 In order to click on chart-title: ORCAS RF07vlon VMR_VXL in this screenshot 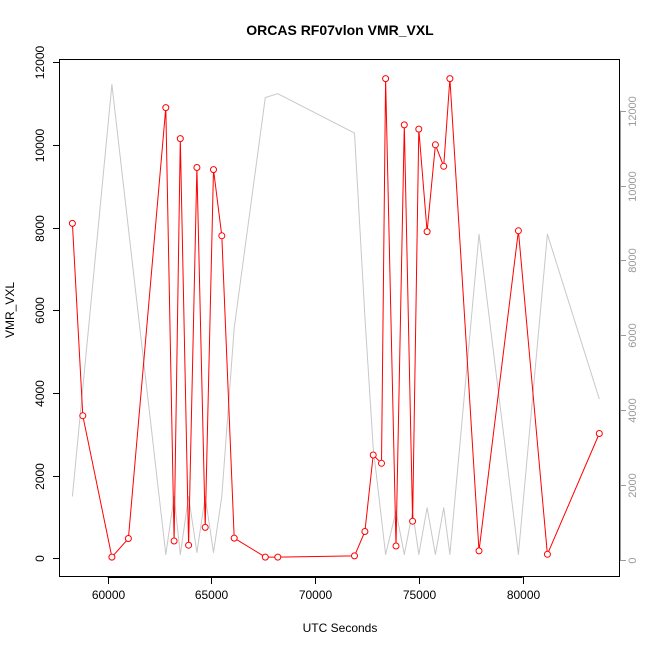, I will do `click(340, 30)`.